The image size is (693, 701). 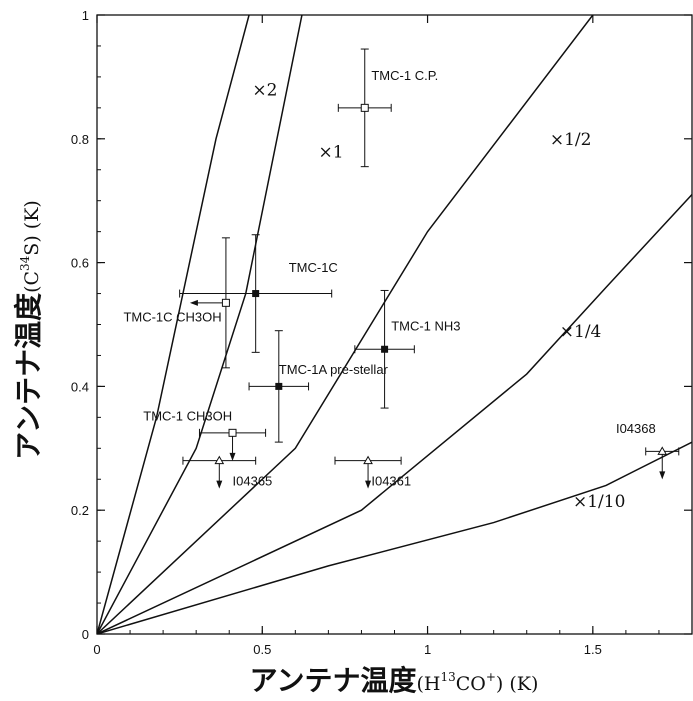 What do you see at coordinates (372, 472) in the screenshot?
I see `data-point: I04361` at bounding box center [372, 472].